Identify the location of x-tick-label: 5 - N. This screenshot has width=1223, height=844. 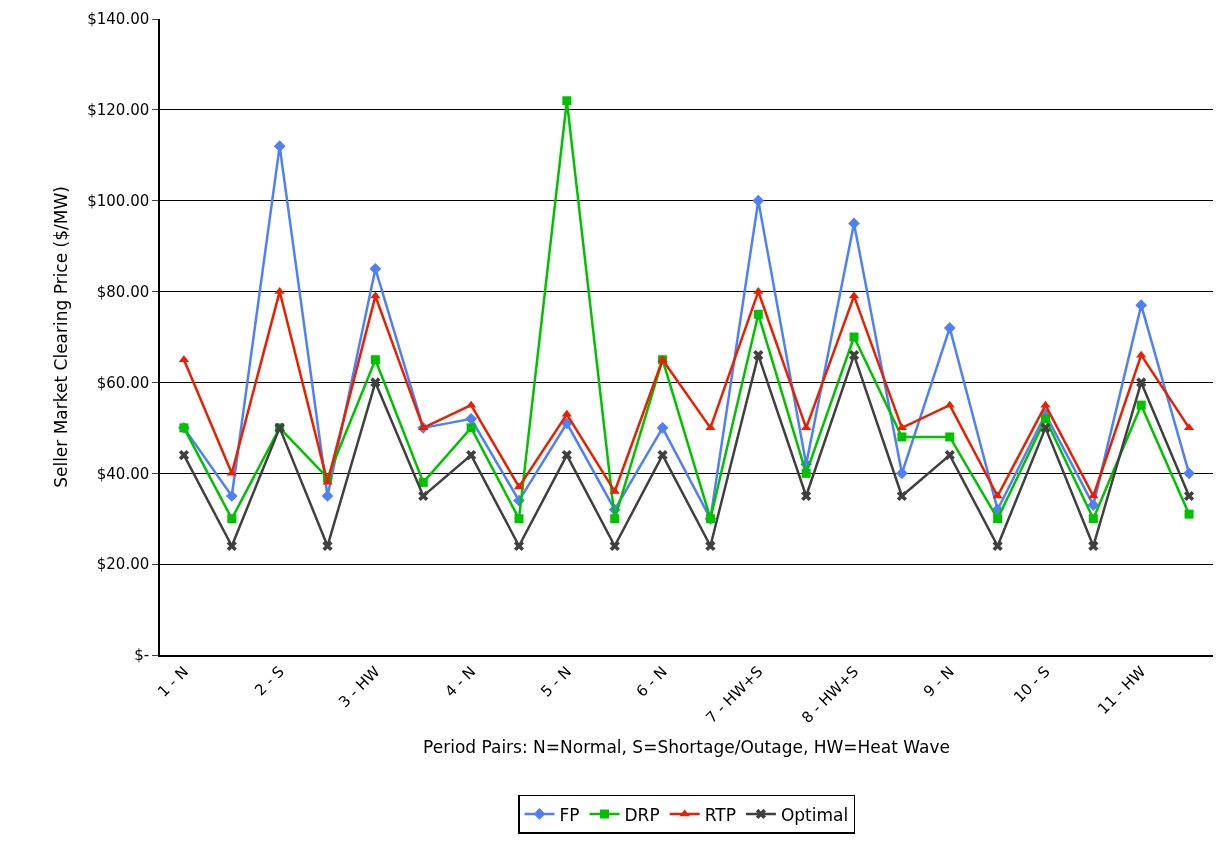
(555, 681).